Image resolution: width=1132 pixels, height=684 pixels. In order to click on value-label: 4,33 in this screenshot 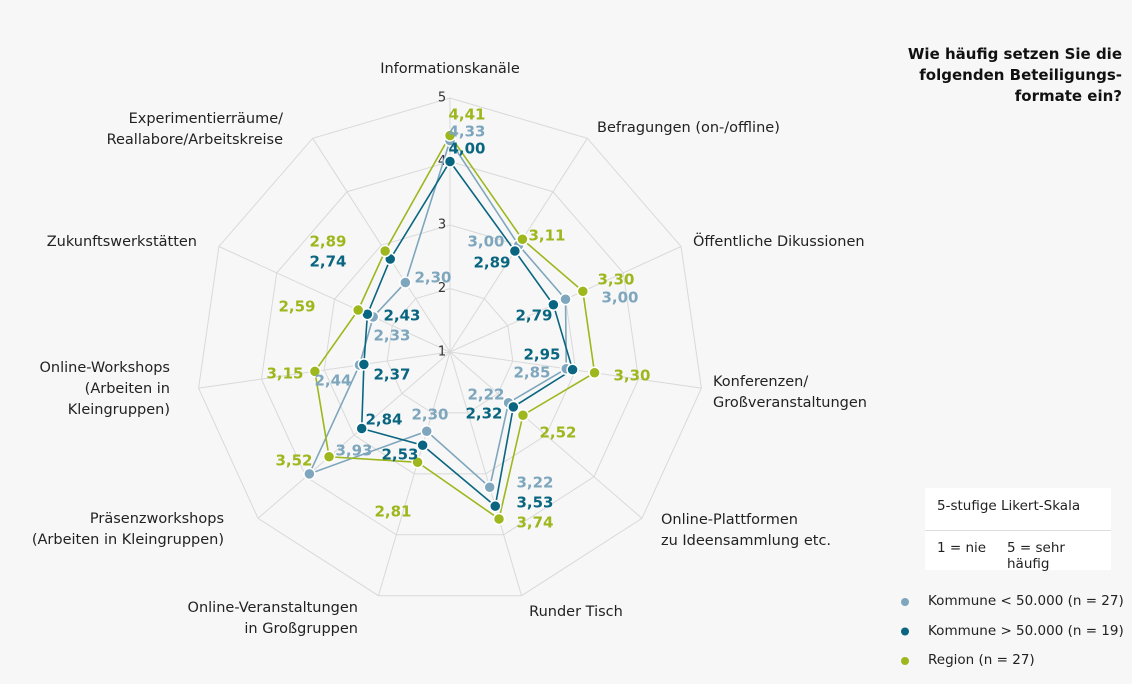, I will do `click(466, 132)`.